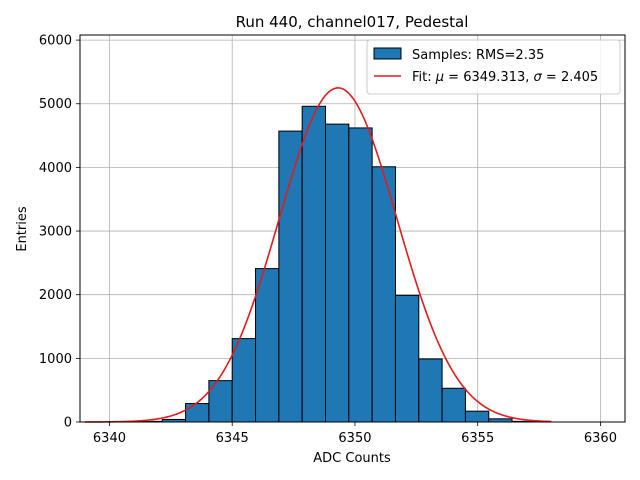  What do you see at coordinates (55, 41) in the screenshot?
I see `y-tick-label: 6000` at bounding box center [55, 41].